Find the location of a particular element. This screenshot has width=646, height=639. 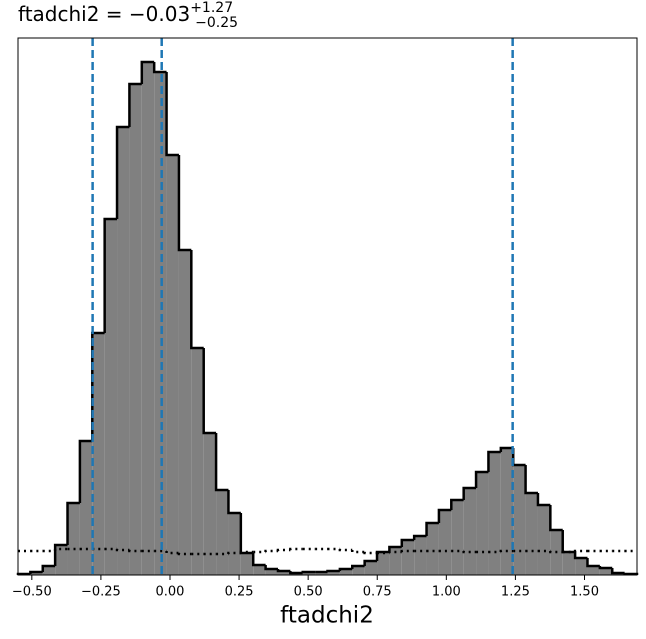

x-tick-label: −0.25 is located at coordinates (101, 592).